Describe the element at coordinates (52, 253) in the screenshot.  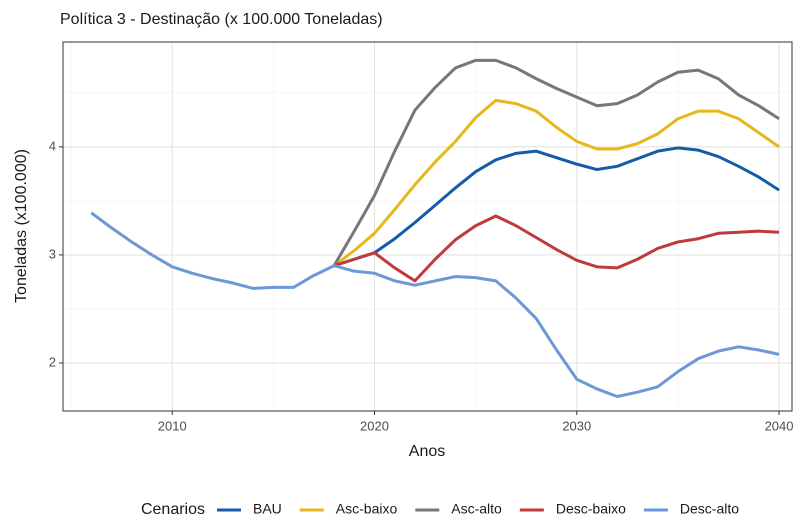
I see `y-tick-label: 3` at that location.